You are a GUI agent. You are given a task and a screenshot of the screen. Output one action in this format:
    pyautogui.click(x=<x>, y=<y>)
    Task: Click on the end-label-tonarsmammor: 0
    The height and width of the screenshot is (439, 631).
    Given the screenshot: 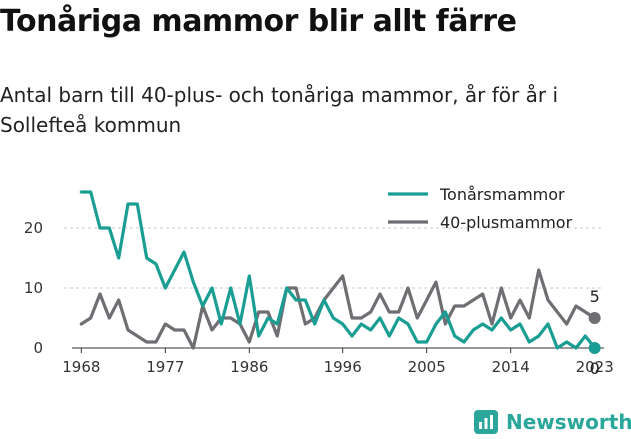 What is the action you would take?
    pyautogui.click(x=595, y=368)
    